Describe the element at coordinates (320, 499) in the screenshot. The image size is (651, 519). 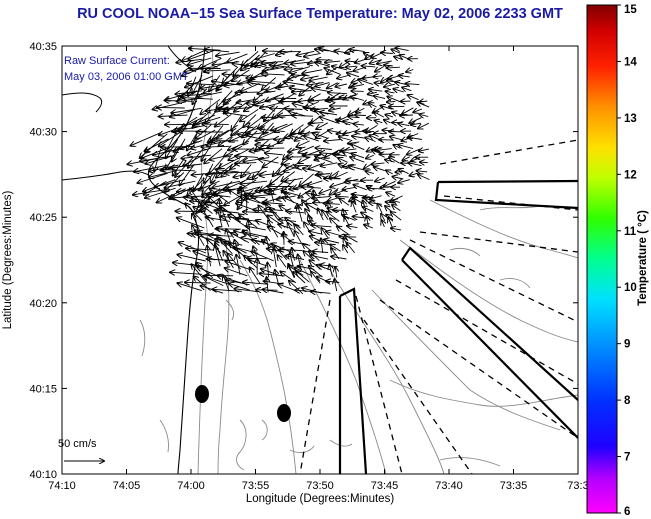
I see `x-axis-label: Longitude (Degrees:Minutes)` at that location.